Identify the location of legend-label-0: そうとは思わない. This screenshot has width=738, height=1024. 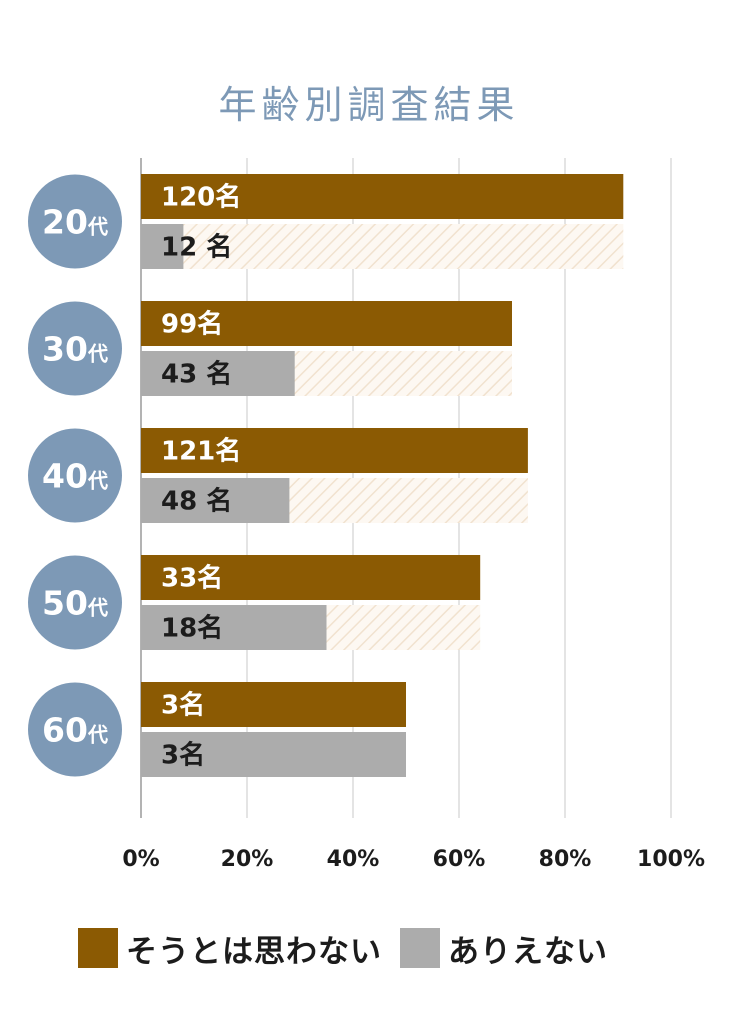
(254, 951).